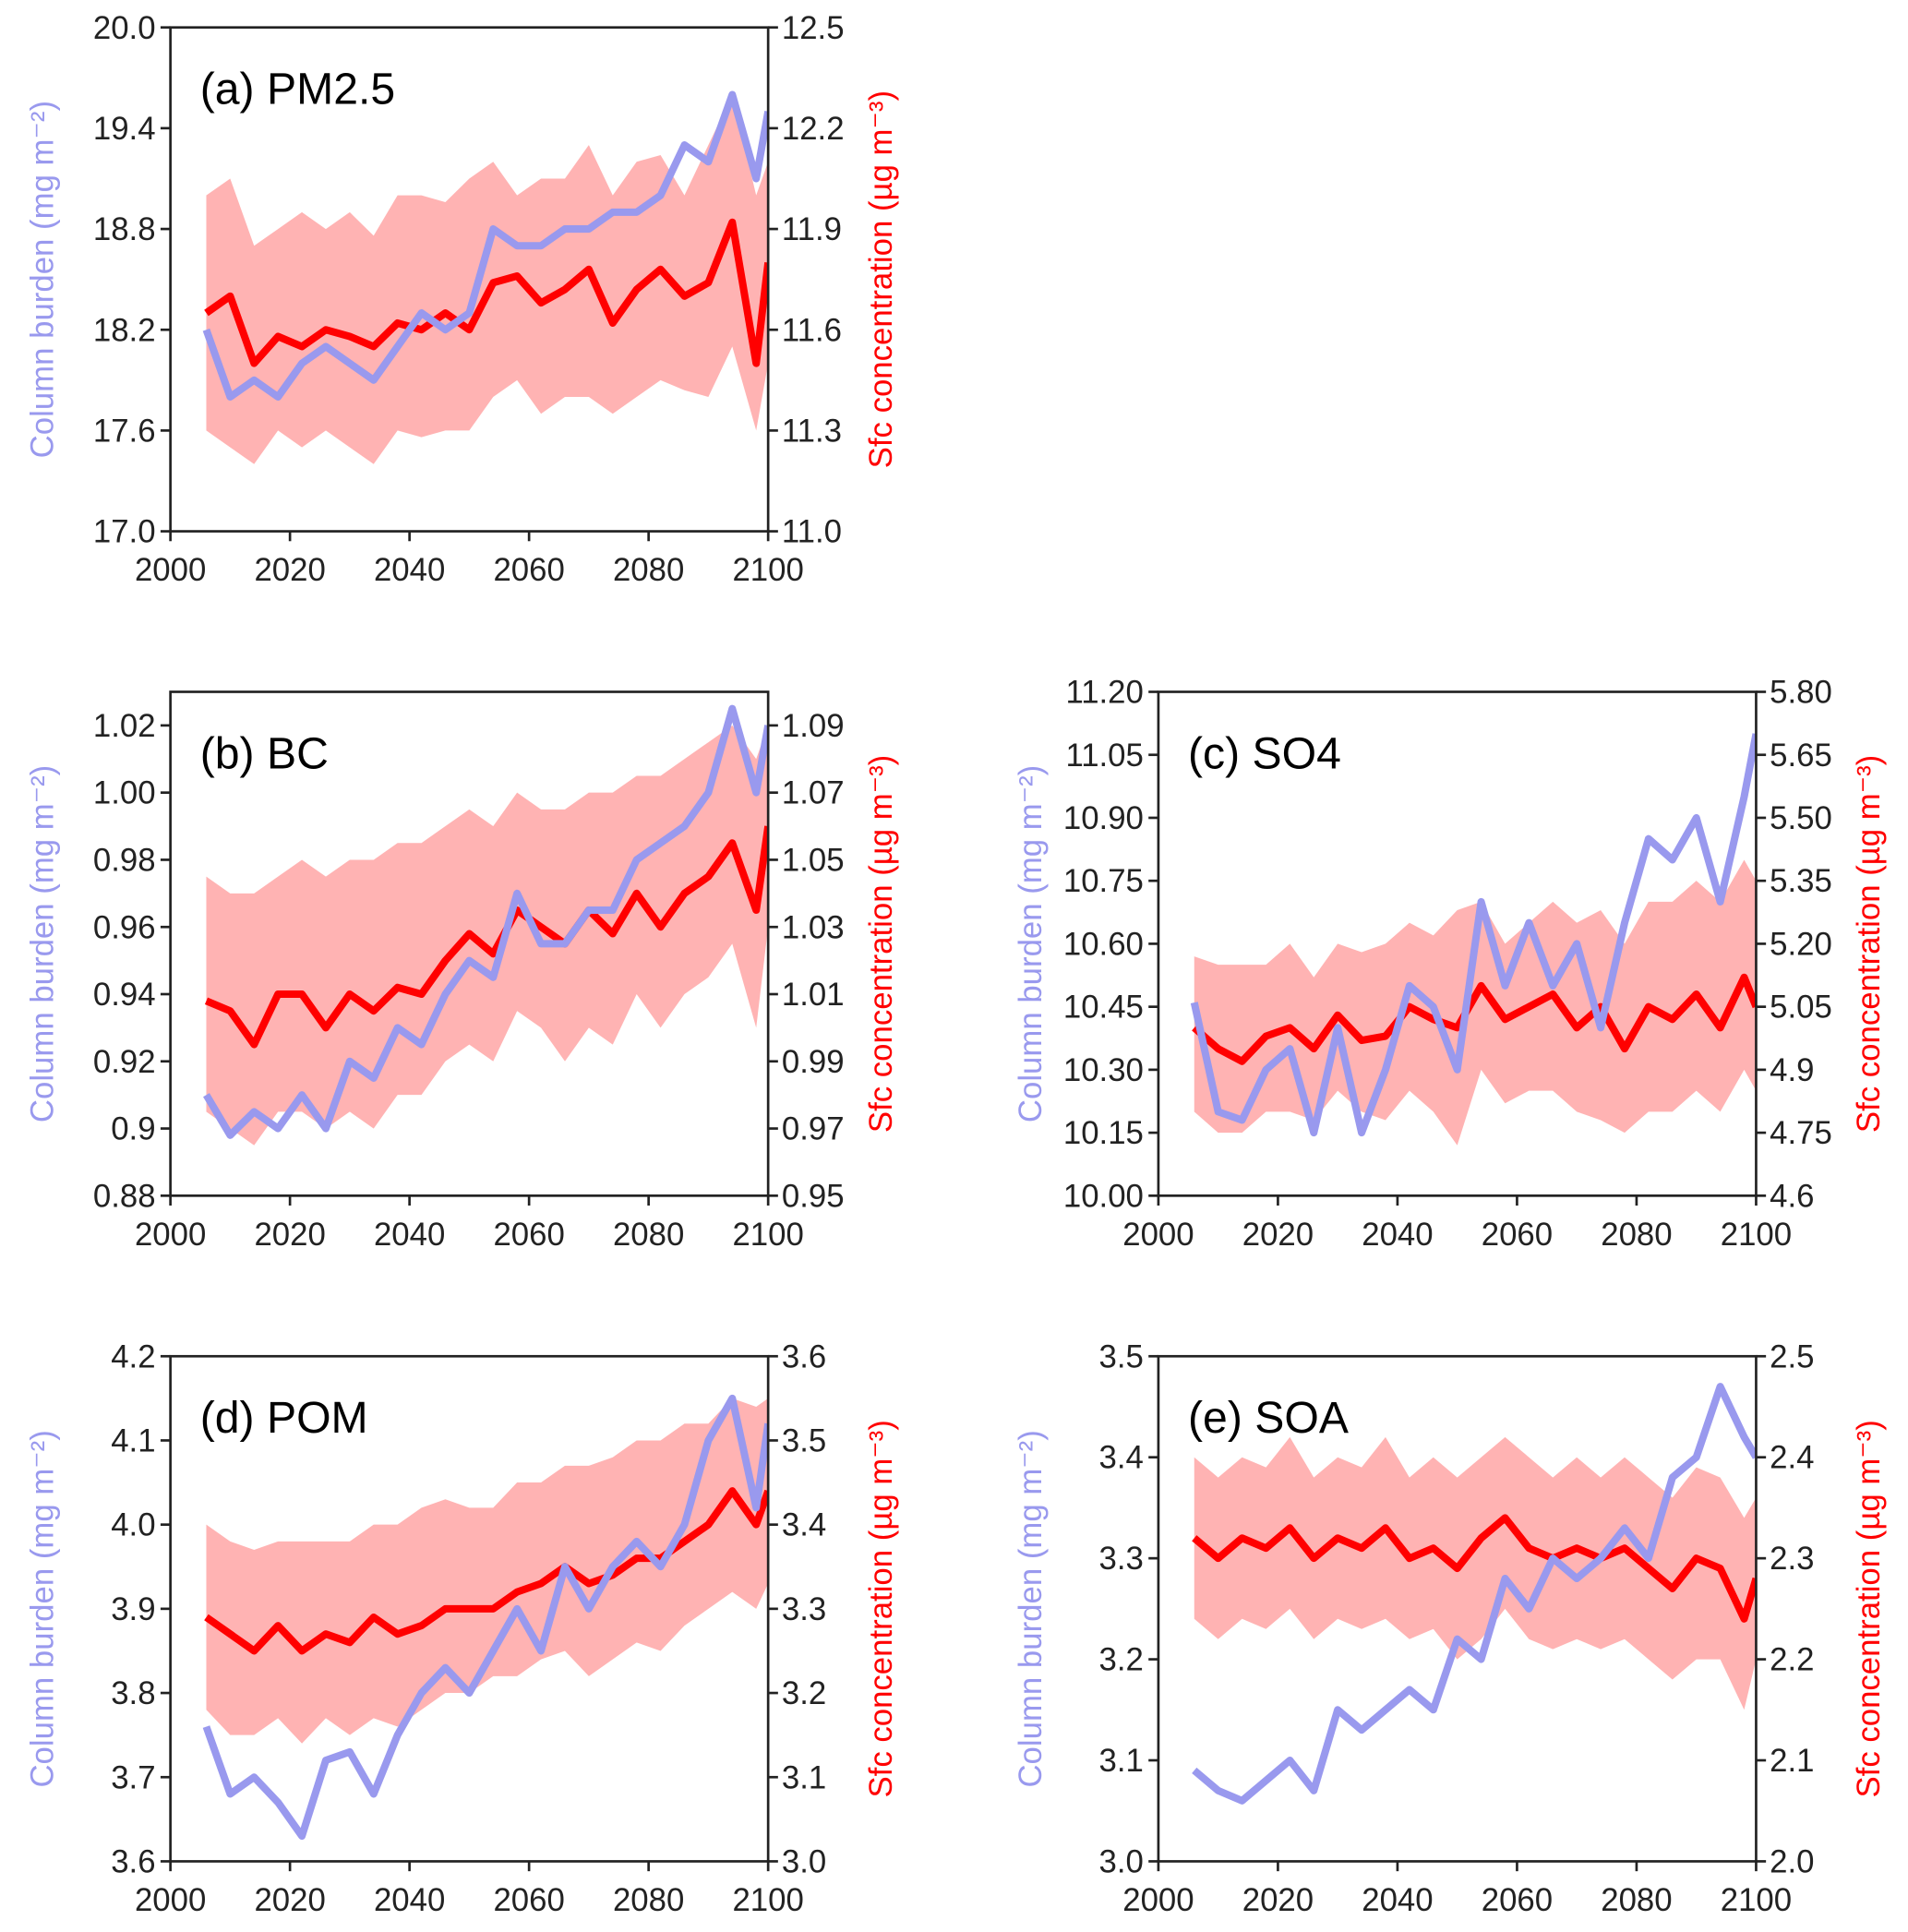  What do you see at coordinates (813, 793) in the screenshot?
I see `y2-tick-label: 1.07` at bounding box center [813, 793].